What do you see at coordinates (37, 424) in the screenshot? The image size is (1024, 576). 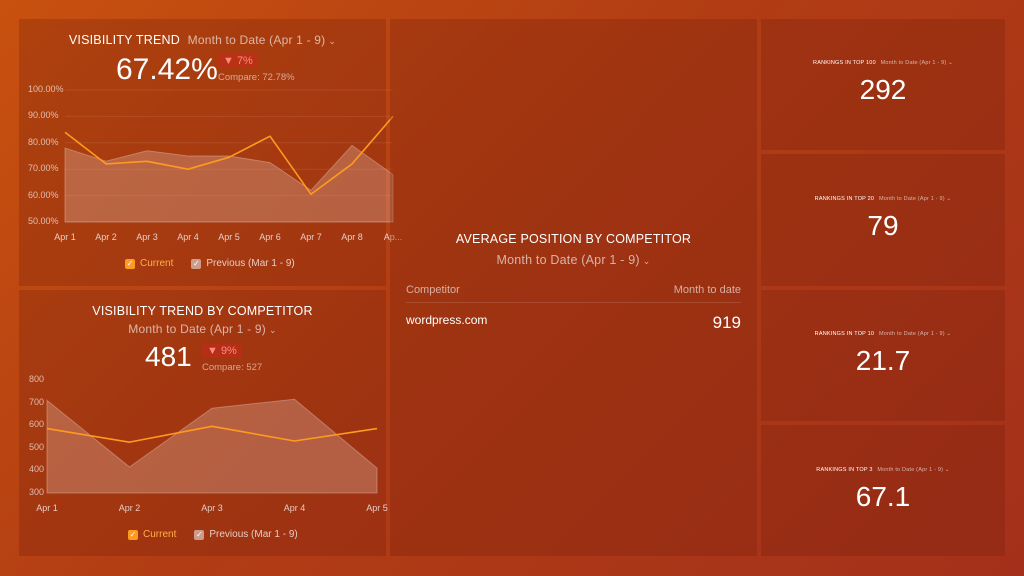 I see `y-tick-label: 600` at bounding box center [37, 424].